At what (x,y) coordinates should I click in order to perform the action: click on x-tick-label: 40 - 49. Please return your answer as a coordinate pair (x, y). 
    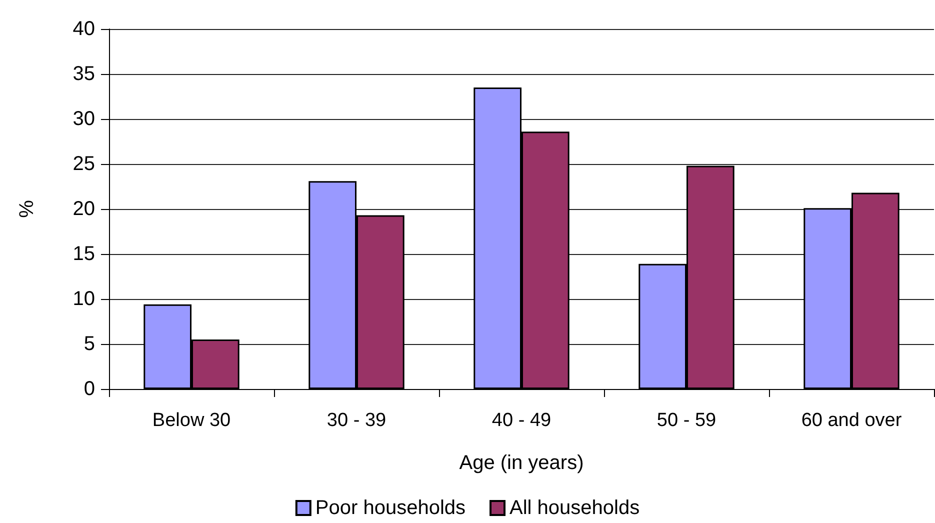
    Looking at the image, I should click on (522, 420).